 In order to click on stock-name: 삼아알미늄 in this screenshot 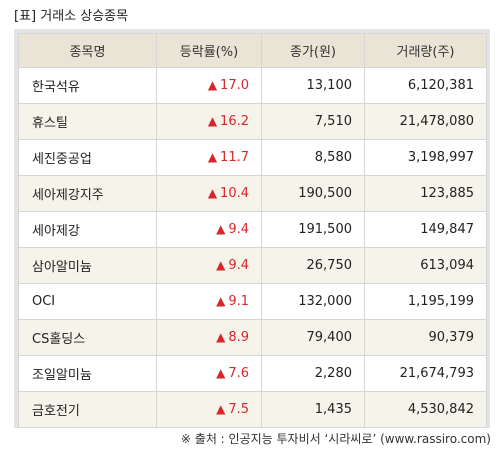, I will do `click(87, 265)`.